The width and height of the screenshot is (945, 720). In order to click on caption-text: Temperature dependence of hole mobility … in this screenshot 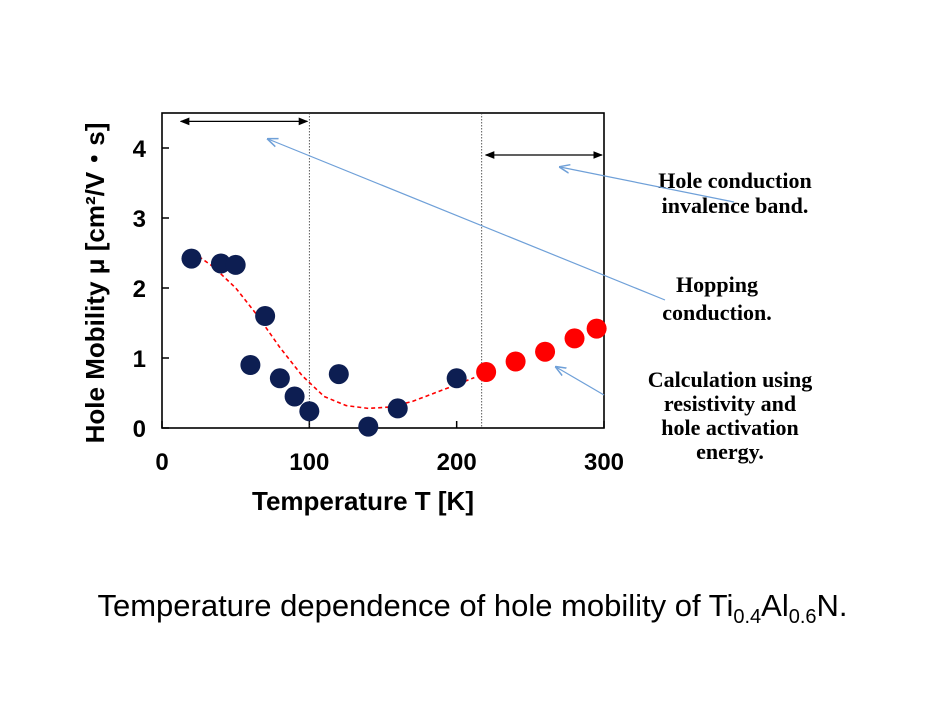, I will do `click(415, 605)`.